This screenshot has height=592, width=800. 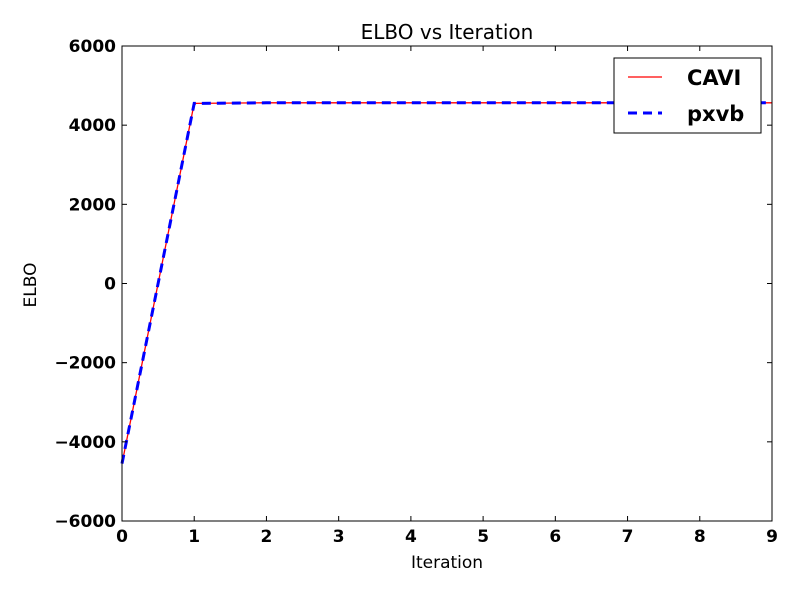 What do you see at coordinates (772, 537) in the screenshot?
I see `x-tick-label: 9` at bounding box center [772, 537].